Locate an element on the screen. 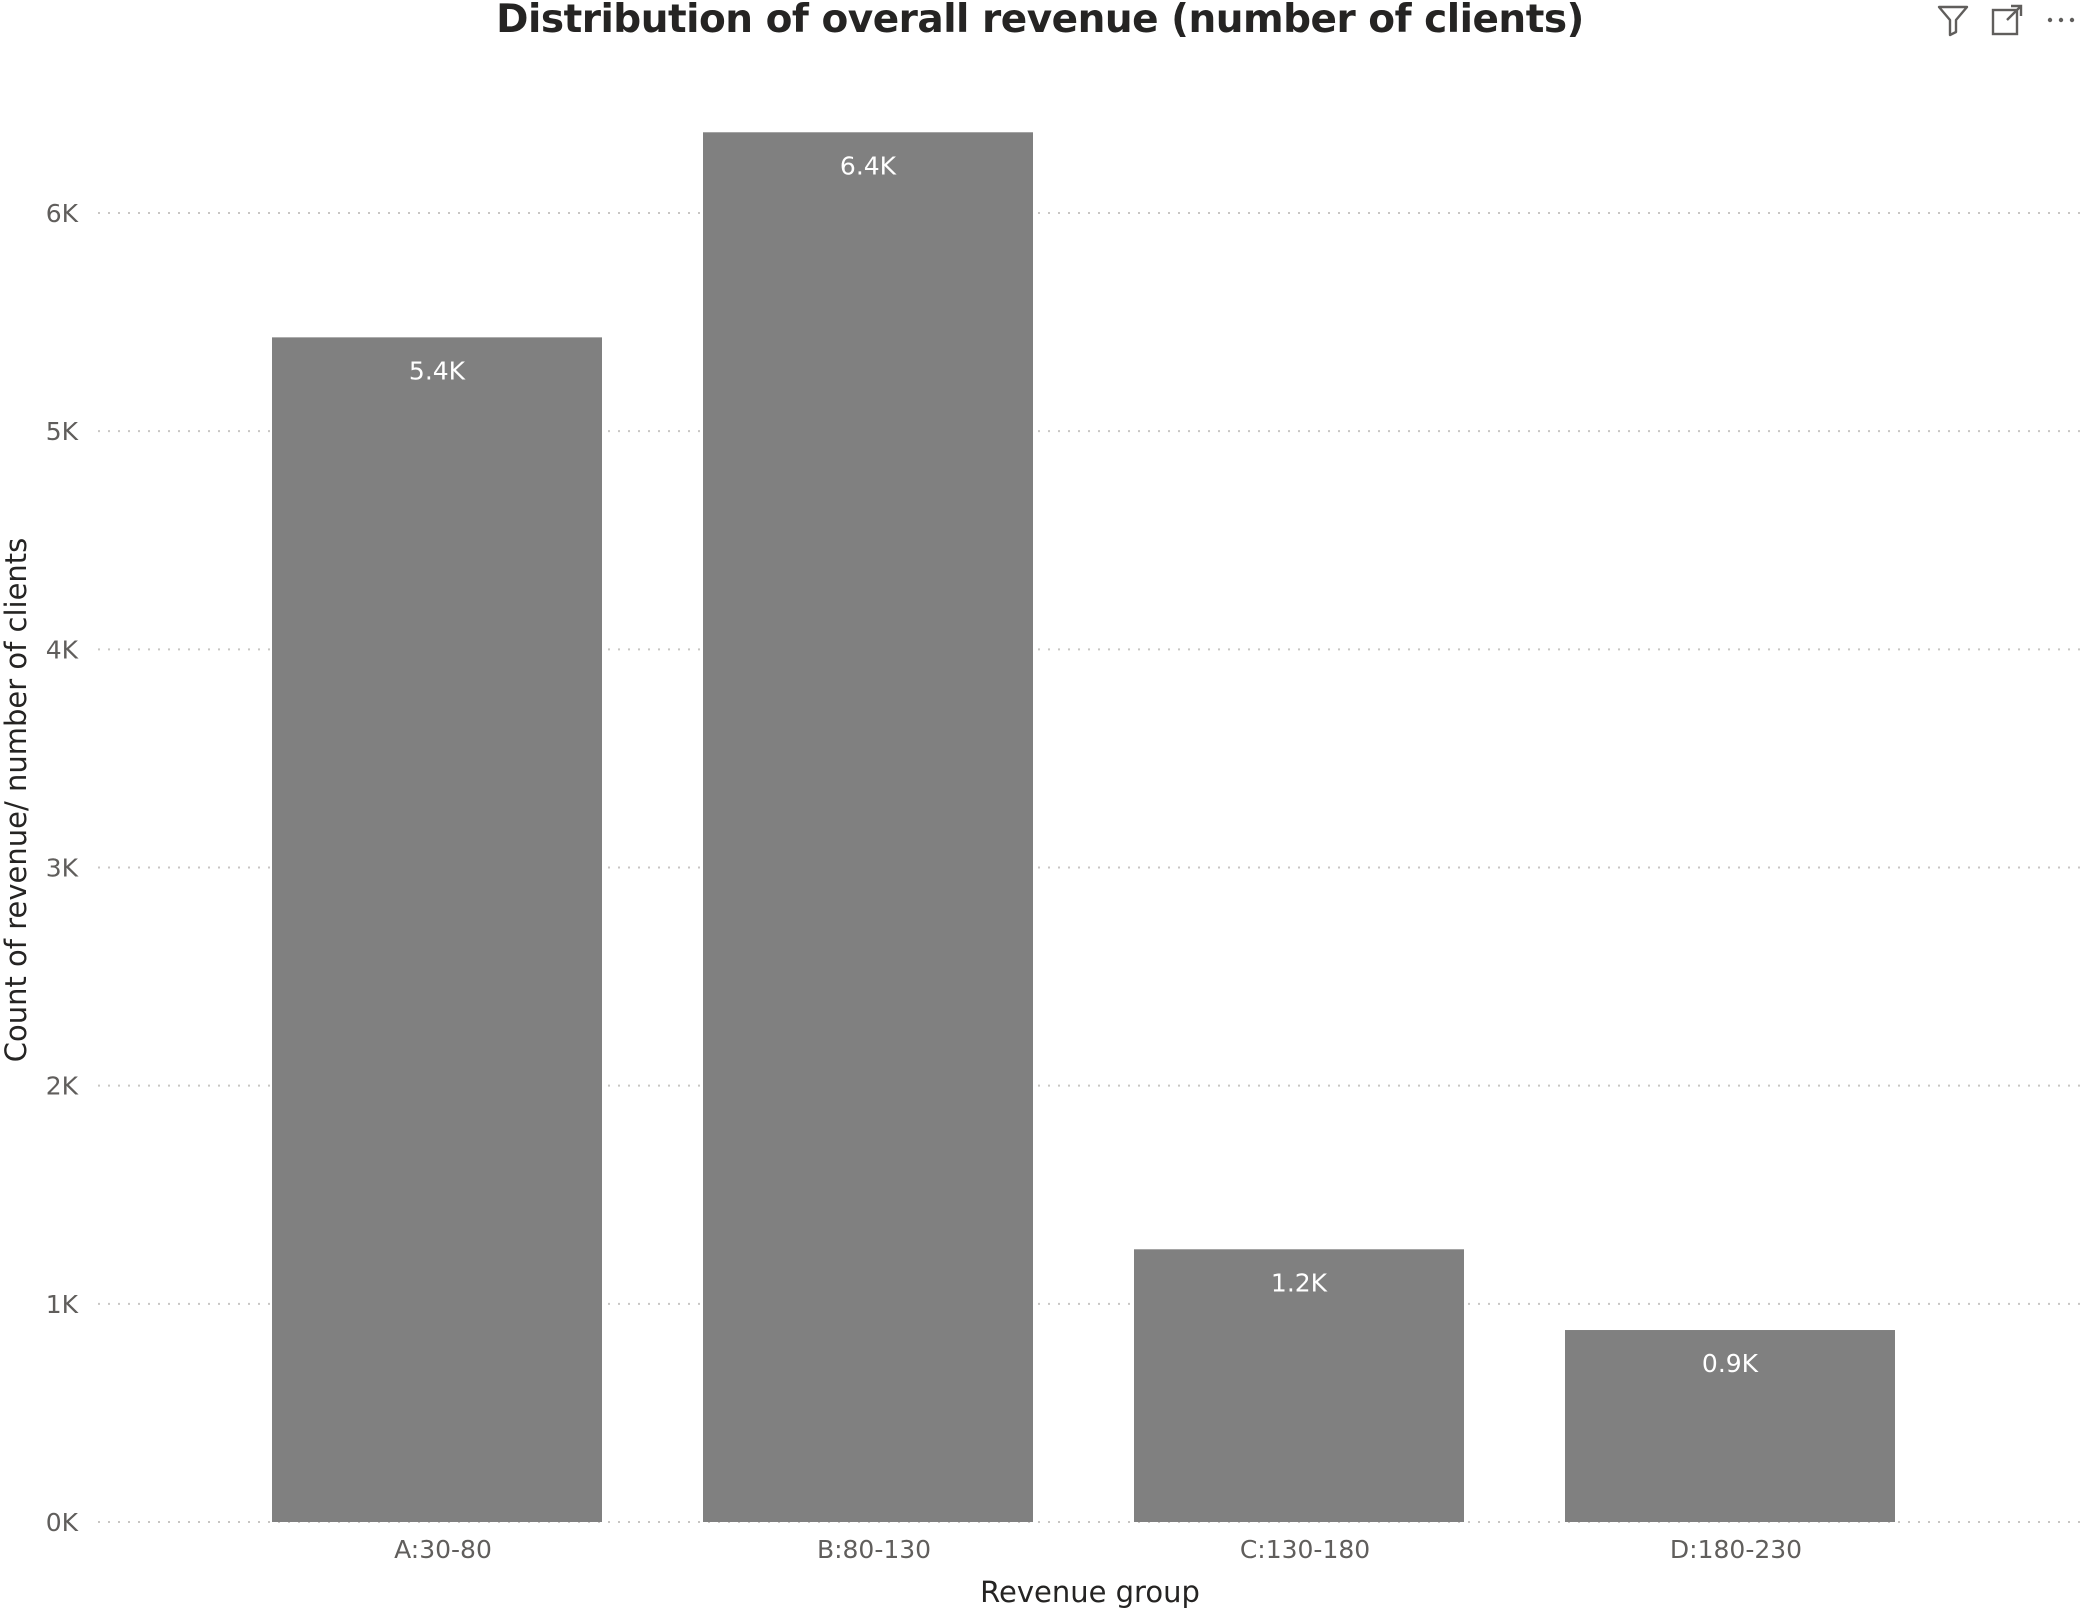 This screenshot has height=1614, width=2085. focus-mode-icon is located at coordinates (2007, 20).